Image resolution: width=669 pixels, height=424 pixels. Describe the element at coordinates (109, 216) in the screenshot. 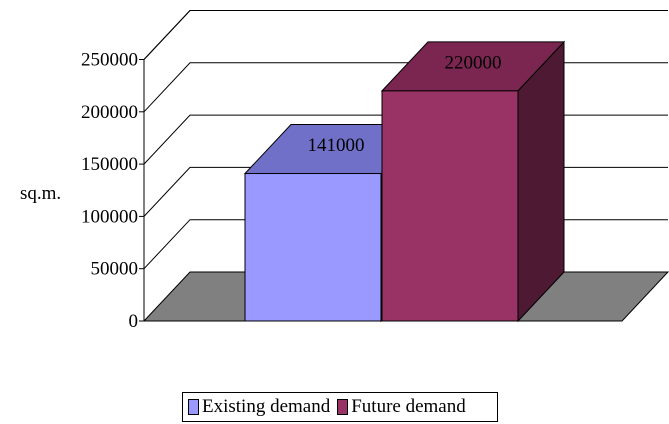

I see `y-tick-label: 100000` at that location.